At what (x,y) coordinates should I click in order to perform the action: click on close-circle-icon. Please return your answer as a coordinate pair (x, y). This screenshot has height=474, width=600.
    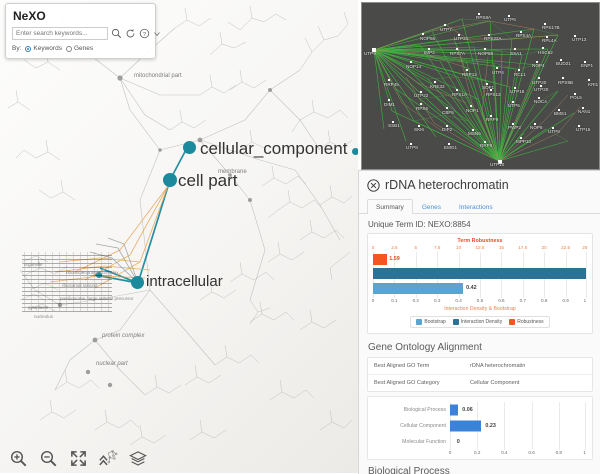
    Looking at the image, I should click on (373, 185).